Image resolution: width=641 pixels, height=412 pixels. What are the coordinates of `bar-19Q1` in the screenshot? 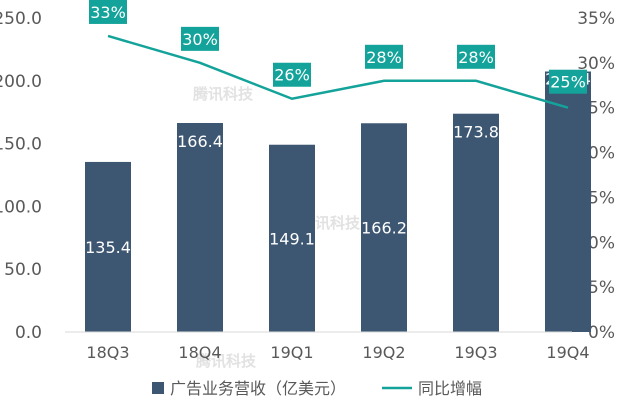 It's located at (292, 238).